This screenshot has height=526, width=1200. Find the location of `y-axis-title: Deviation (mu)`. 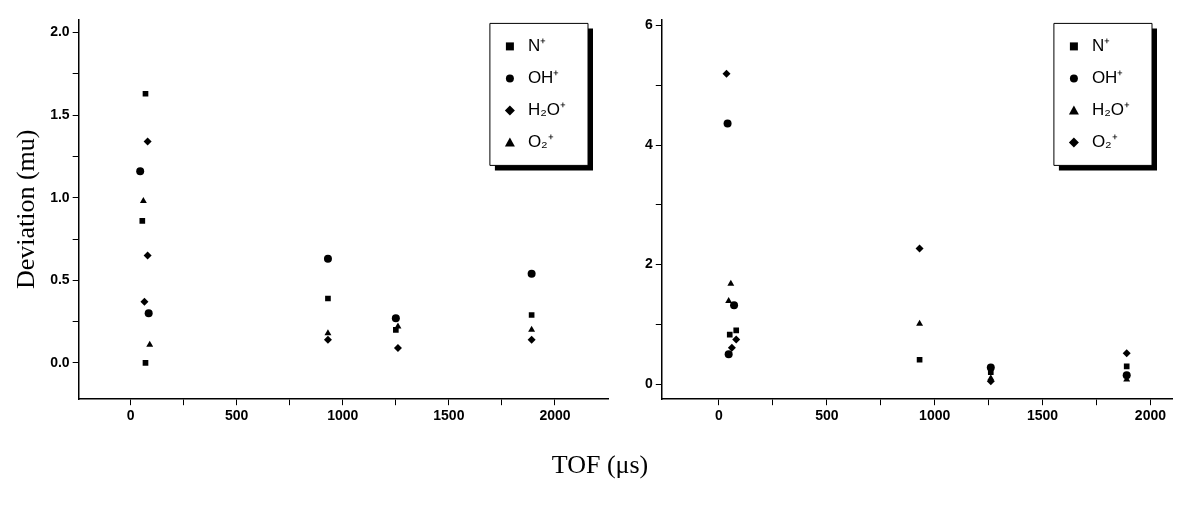

y-axis-title: Deviation (mu) is located at coordinates (26, 209).